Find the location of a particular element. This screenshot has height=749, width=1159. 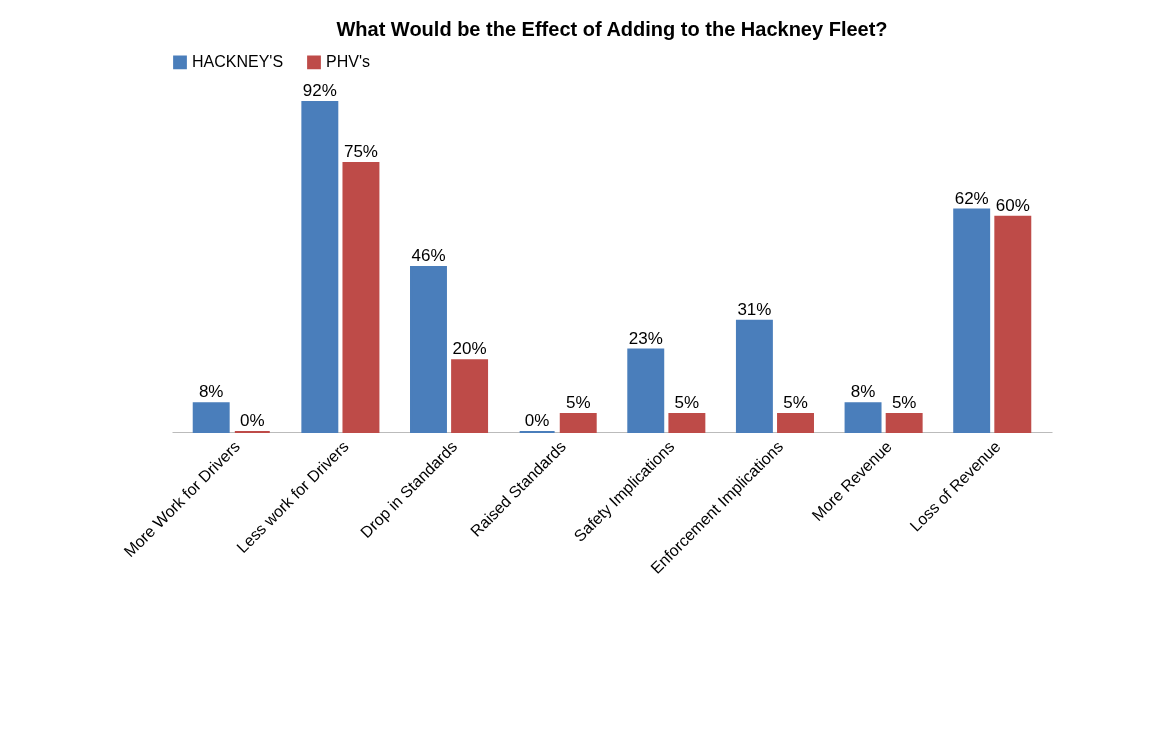

legend-label: HACKNEY'S is located at coordinates (238, 62).